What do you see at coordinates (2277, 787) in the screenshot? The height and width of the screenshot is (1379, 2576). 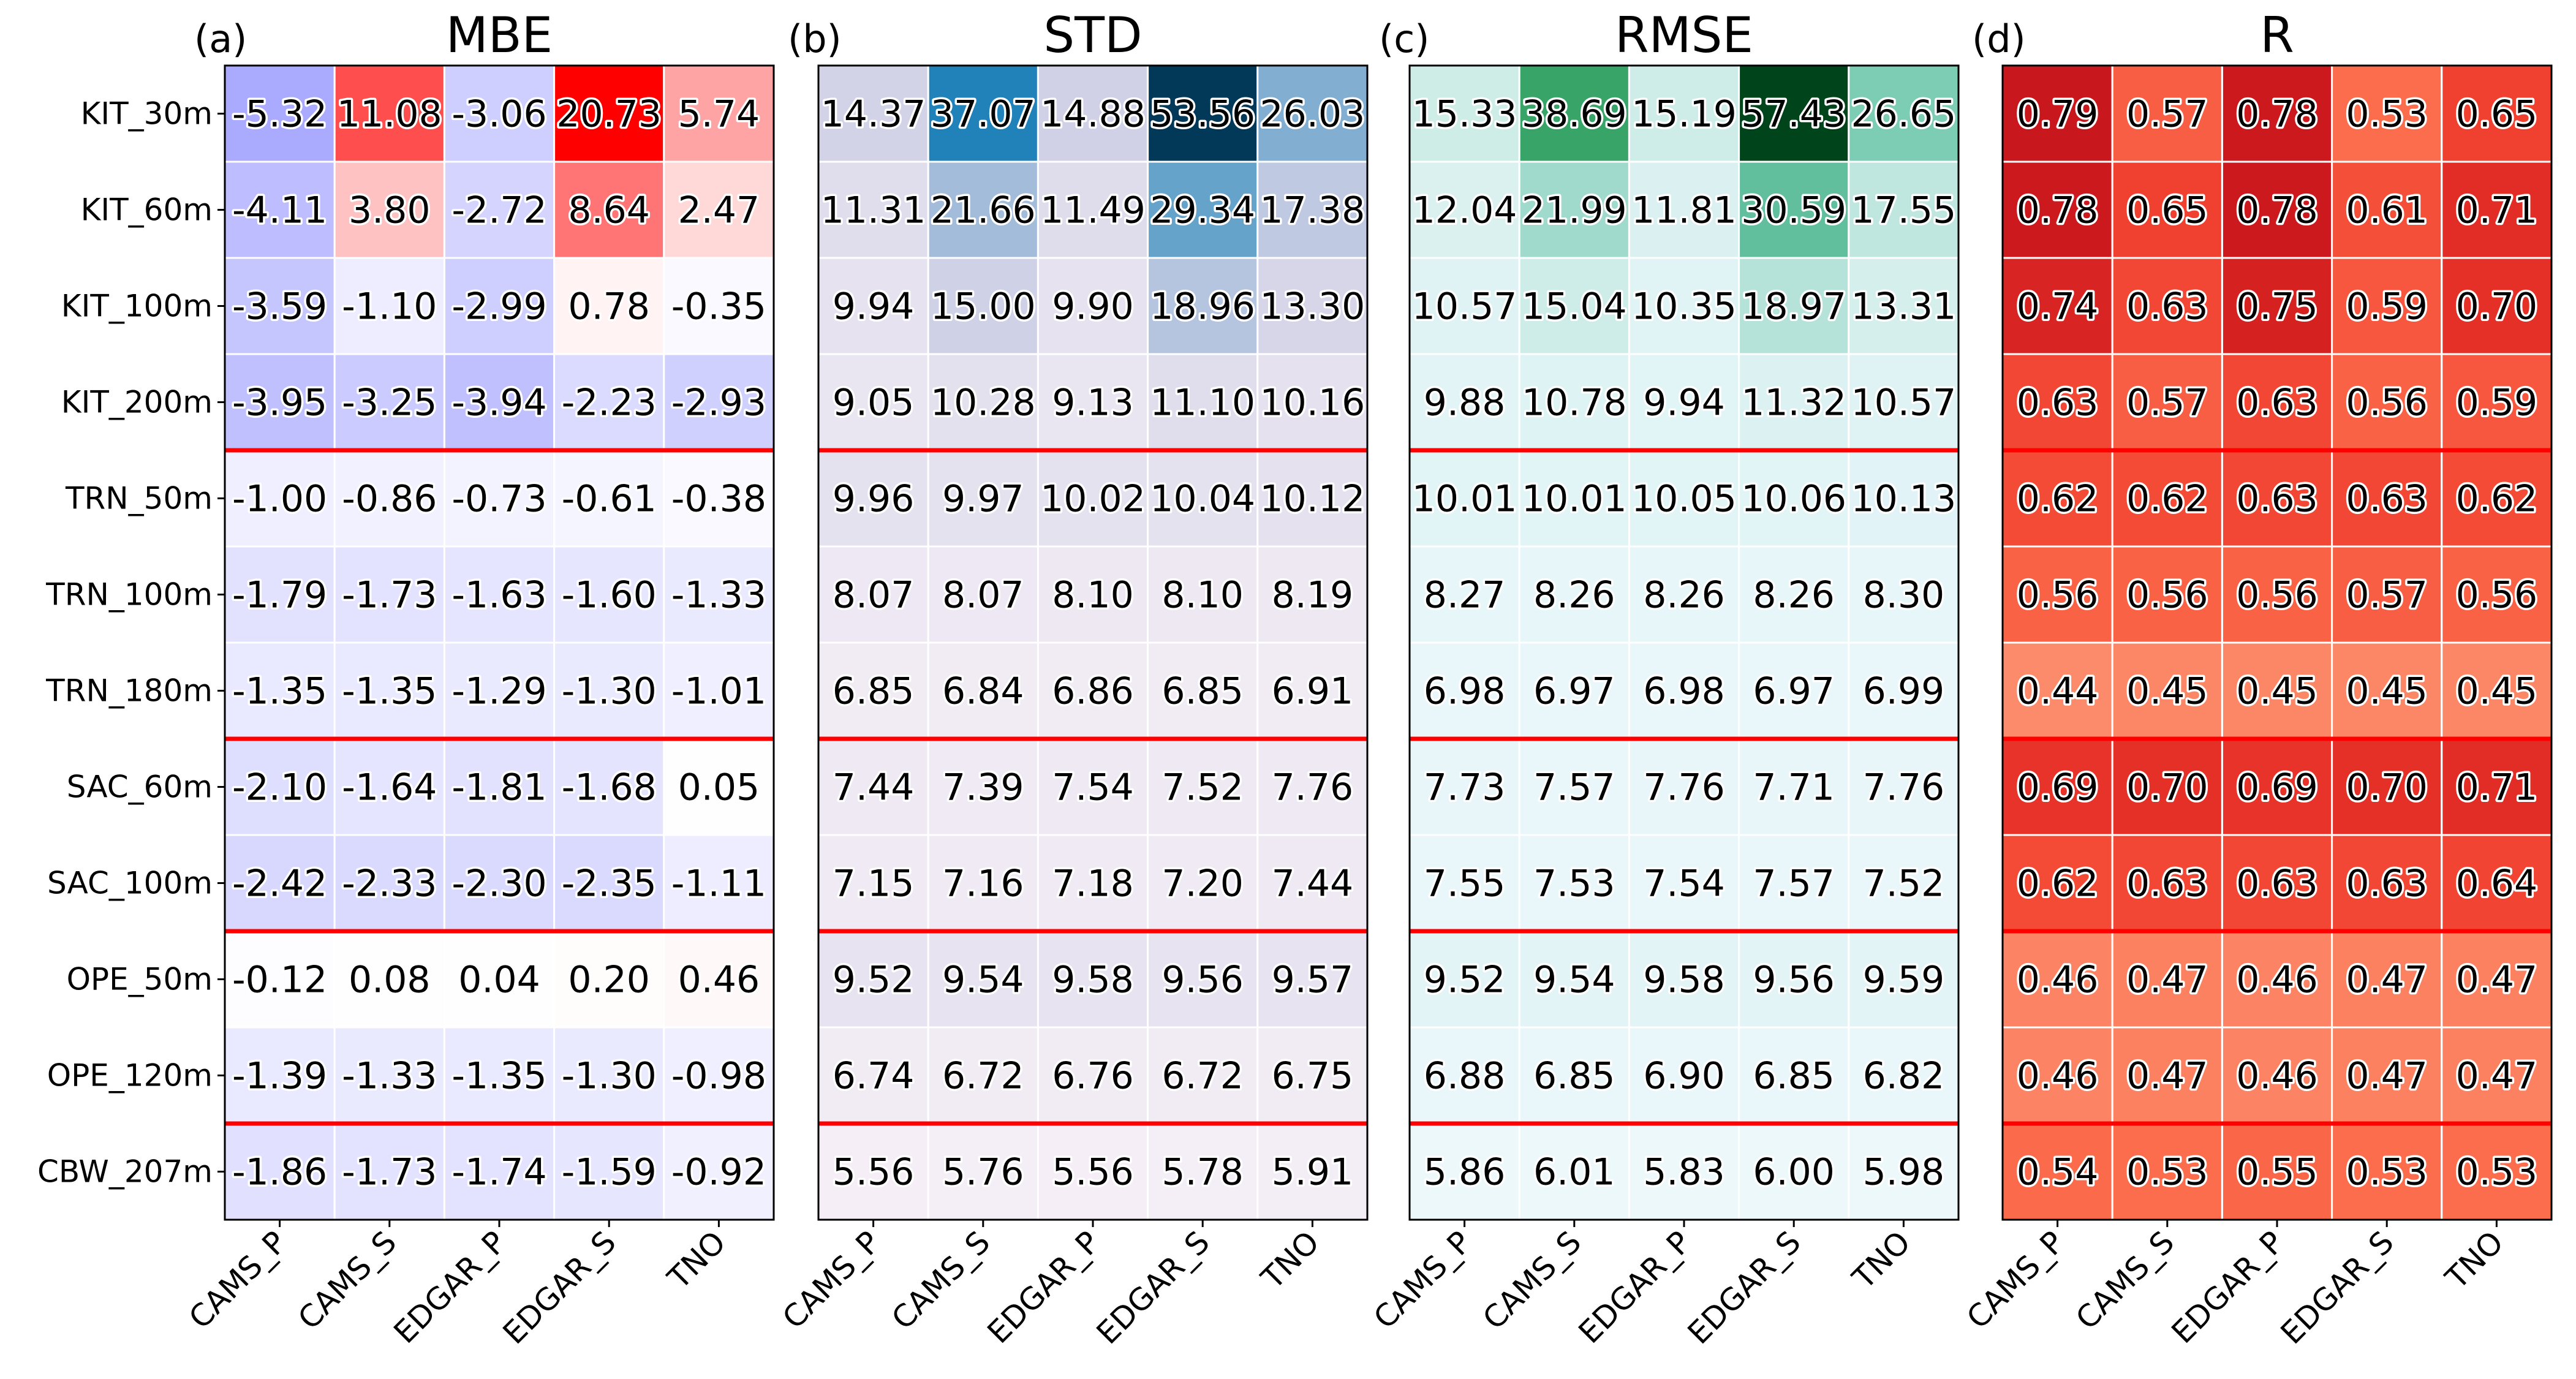 I see `cell-value-label: 0.69` at bounding box center [2277, 787].